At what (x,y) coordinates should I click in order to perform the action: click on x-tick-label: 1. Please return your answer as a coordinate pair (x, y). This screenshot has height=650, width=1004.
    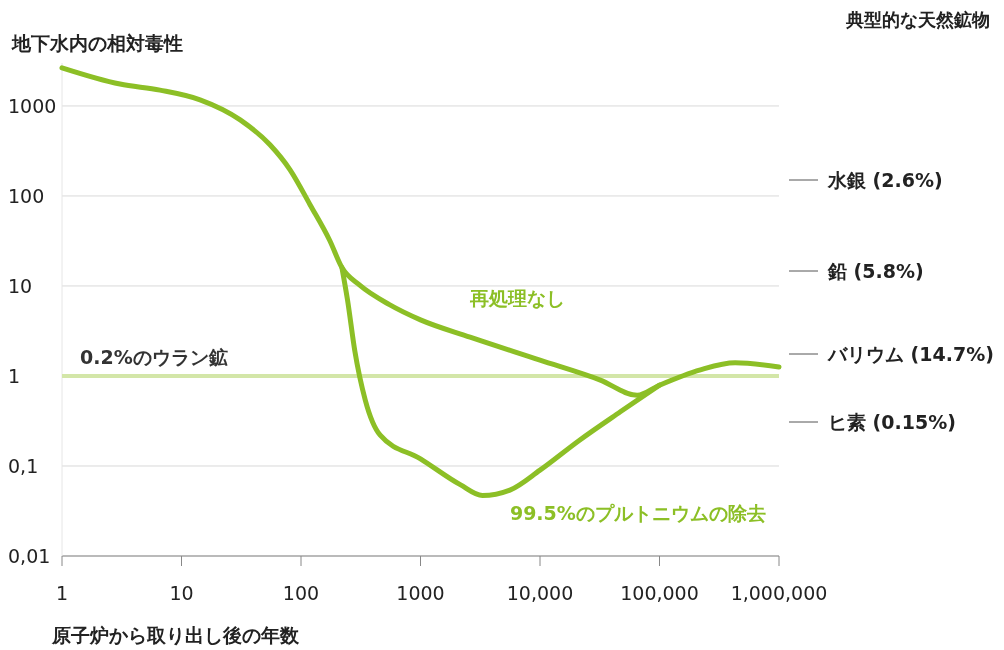
    Looking at the image, I should click on (62, 593).